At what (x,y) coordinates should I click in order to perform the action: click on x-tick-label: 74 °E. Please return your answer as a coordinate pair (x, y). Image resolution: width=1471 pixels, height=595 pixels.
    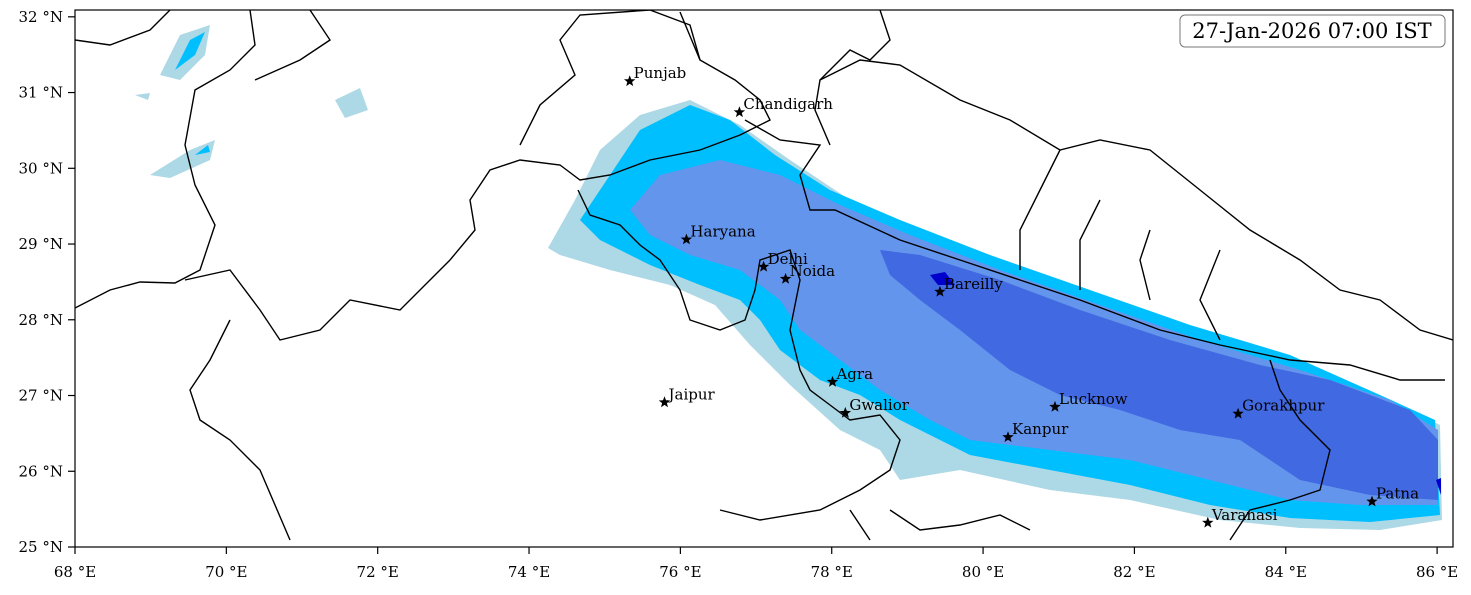
    Looking at the image, I should click on (529, 572).